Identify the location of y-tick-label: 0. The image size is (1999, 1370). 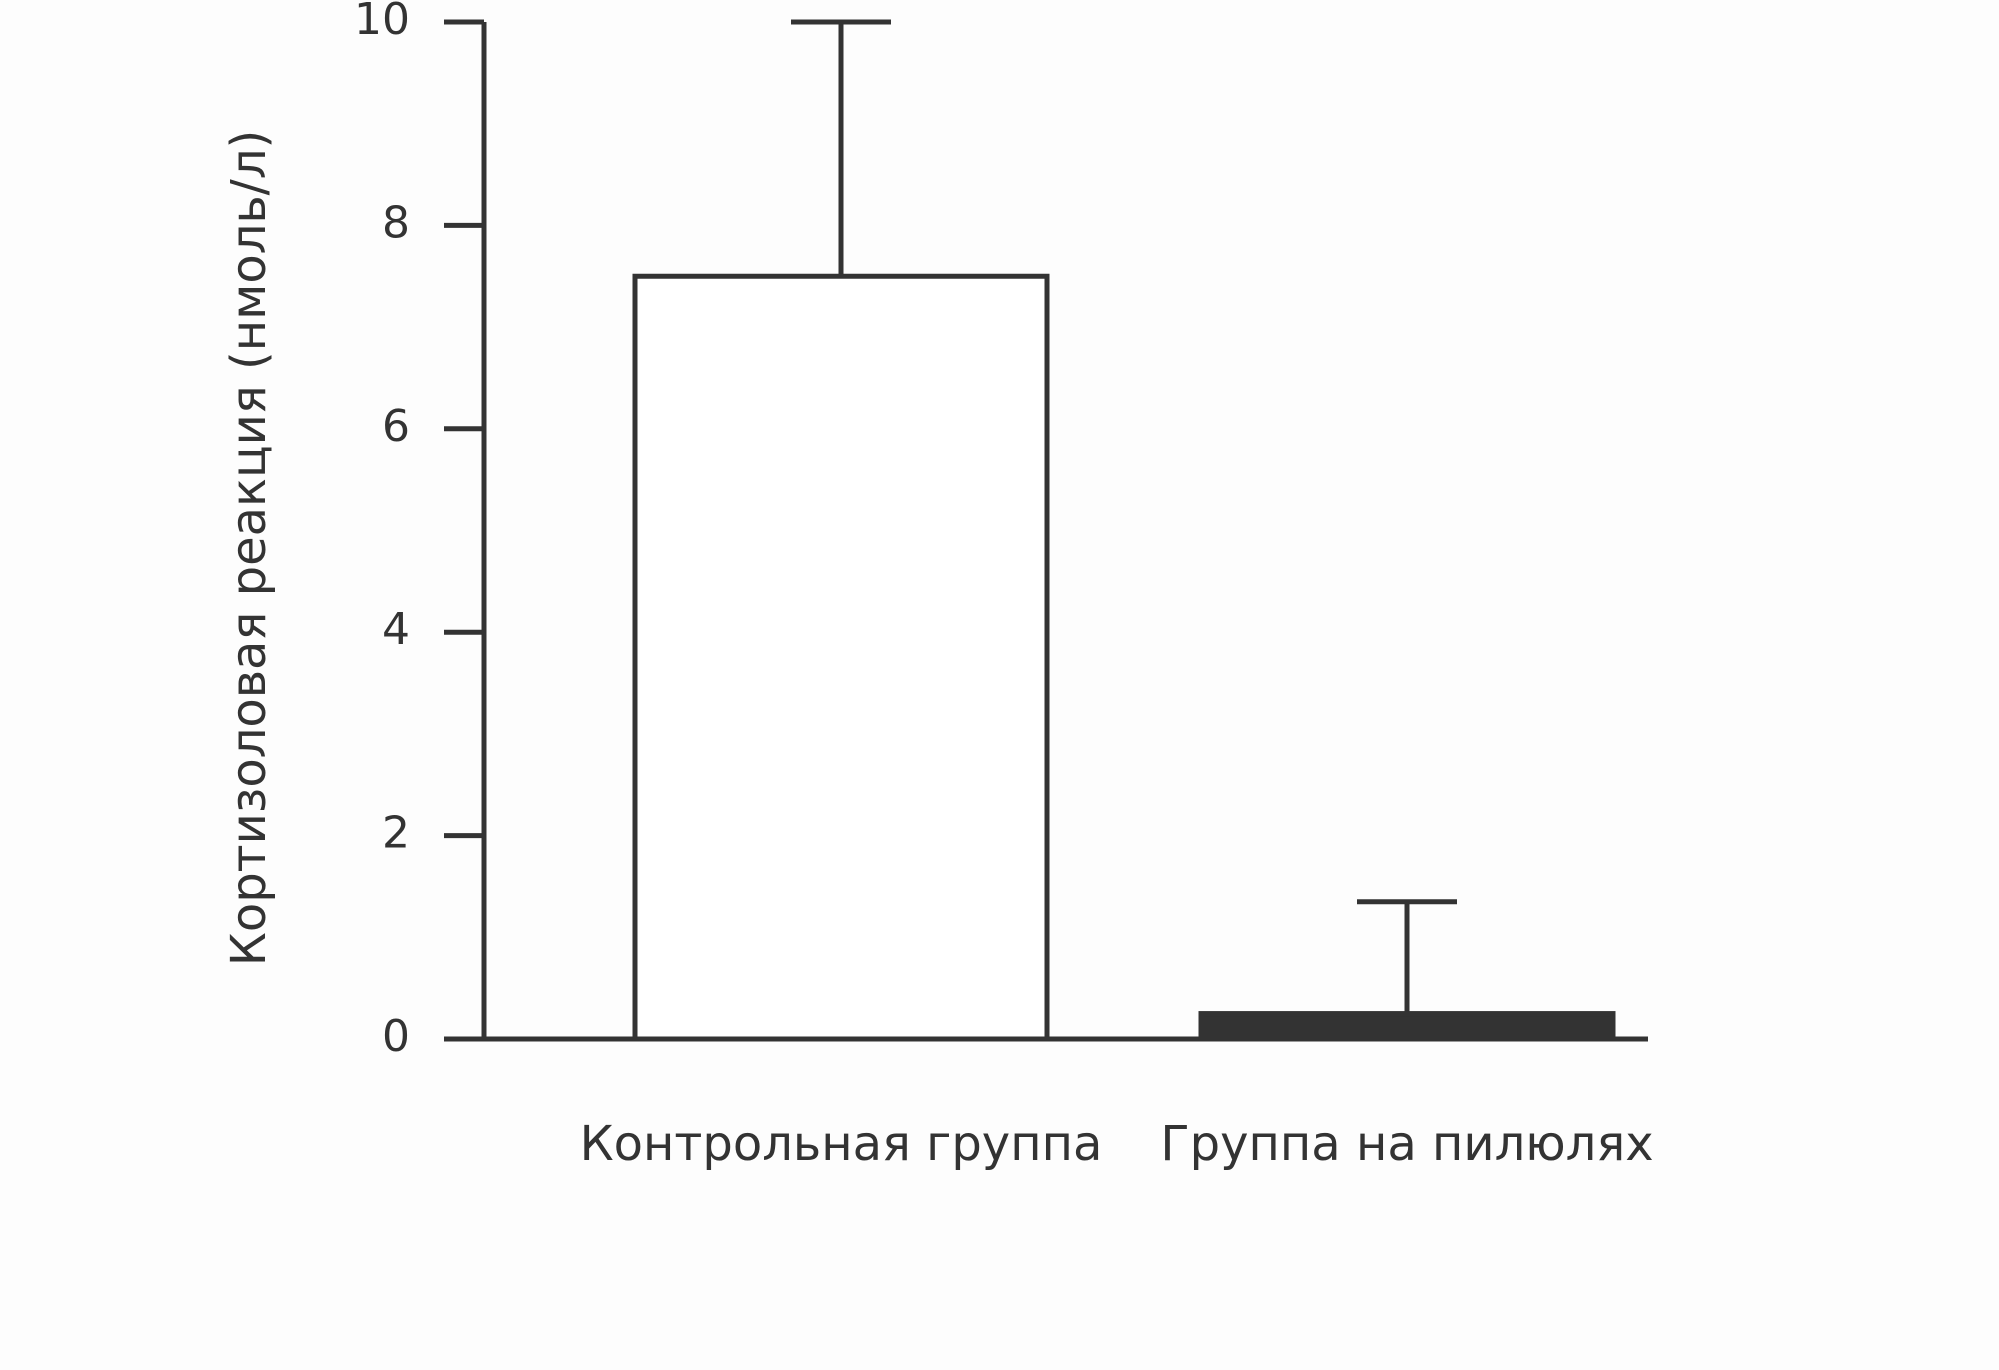
(396, 1036).